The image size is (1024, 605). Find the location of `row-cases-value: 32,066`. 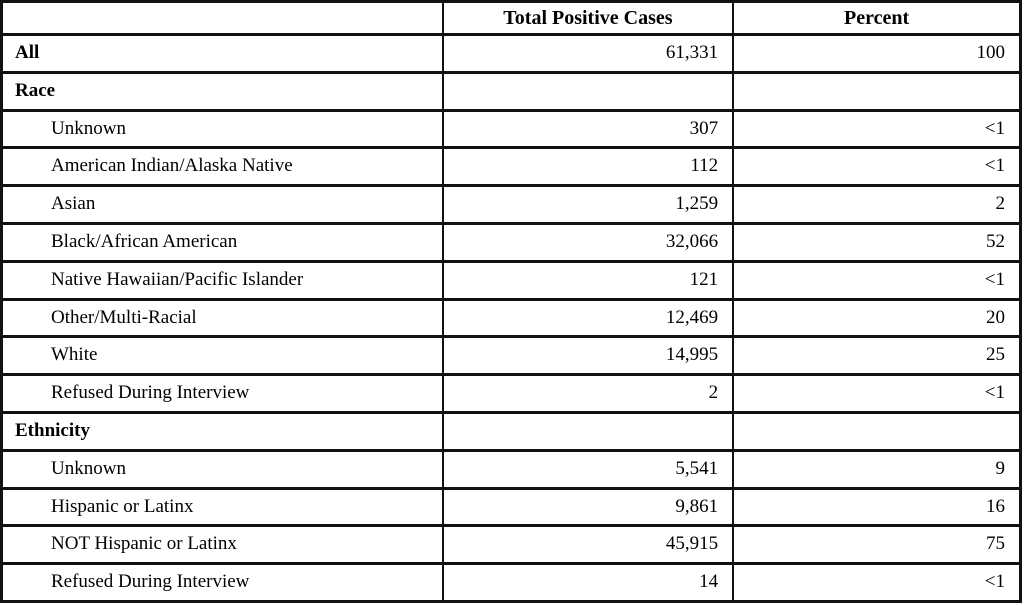

row-cases-value: 32,066 is located at coordinates (588, 242).